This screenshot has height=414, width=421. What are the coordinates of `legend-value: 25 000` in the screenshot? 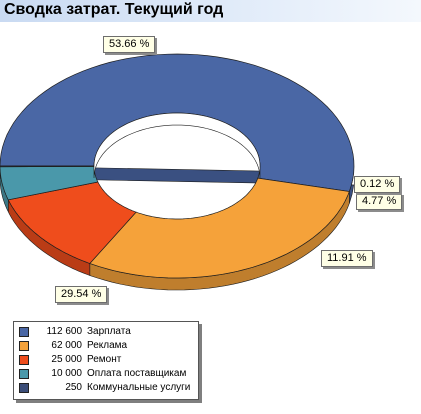 It's located at (66, 359).